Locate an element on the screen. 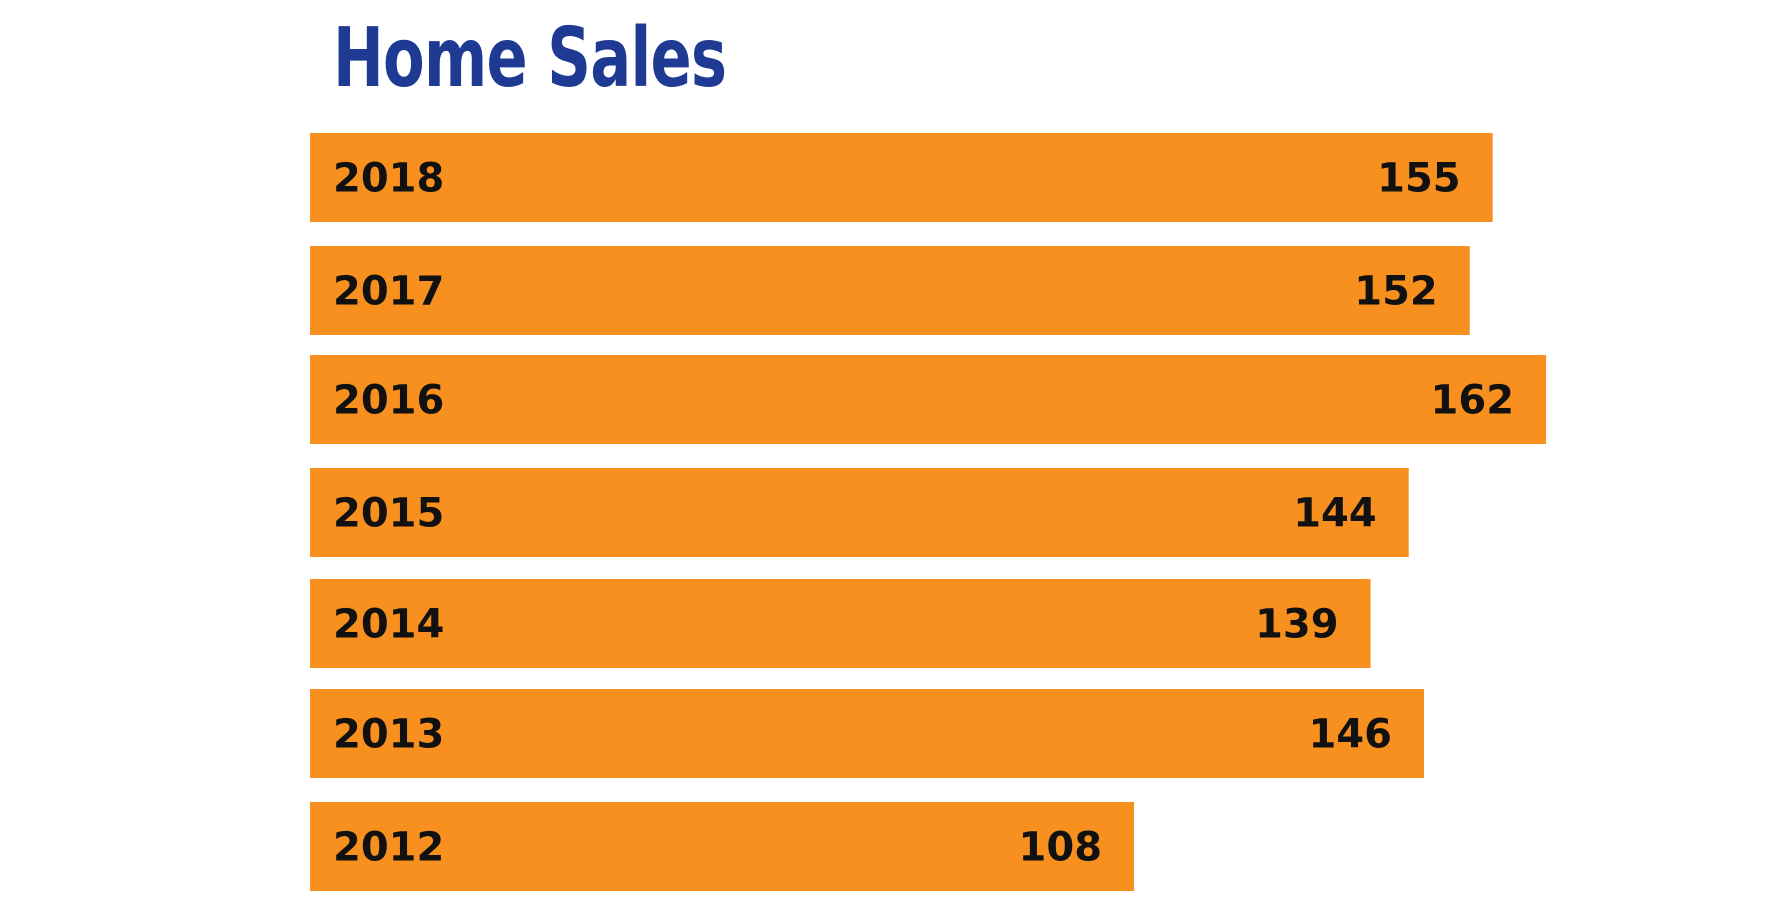  value-label-2014: 139 is located at coordinates (1297, 625).